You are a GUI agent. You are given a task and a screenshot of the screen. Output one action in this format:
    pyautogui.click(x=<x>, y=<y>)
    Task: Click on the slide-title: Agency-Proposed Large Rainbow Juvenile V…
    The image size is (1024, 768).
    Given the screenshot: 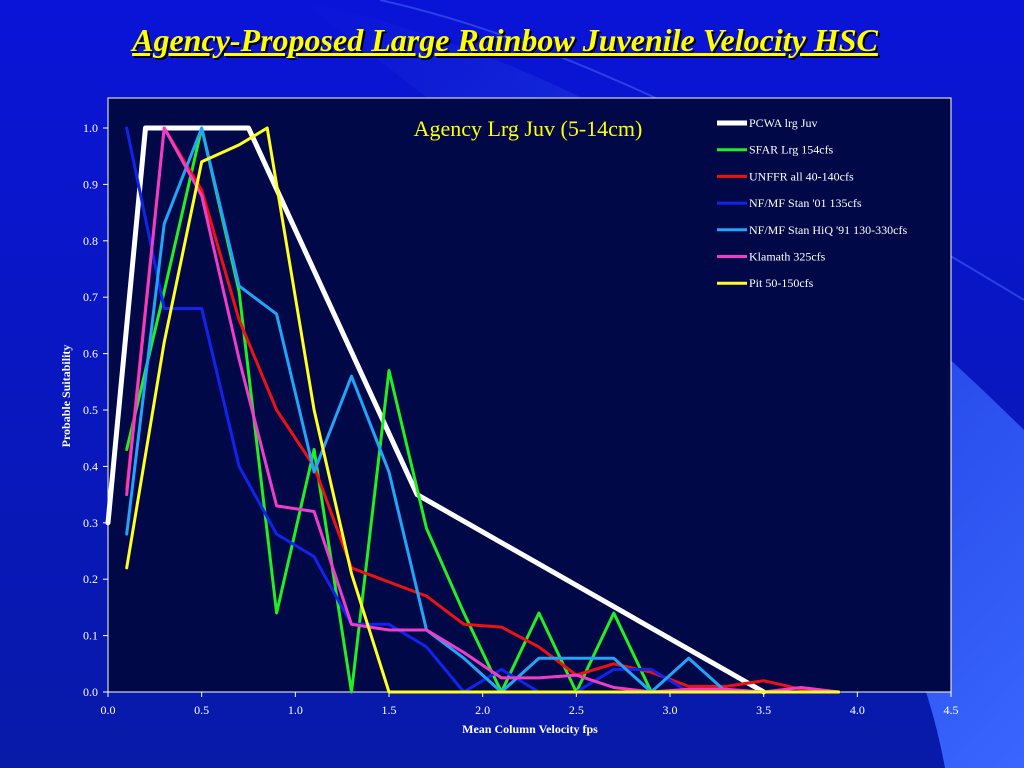 What is the action you would take?
    pyautogui.click(x=505, y=40)
    